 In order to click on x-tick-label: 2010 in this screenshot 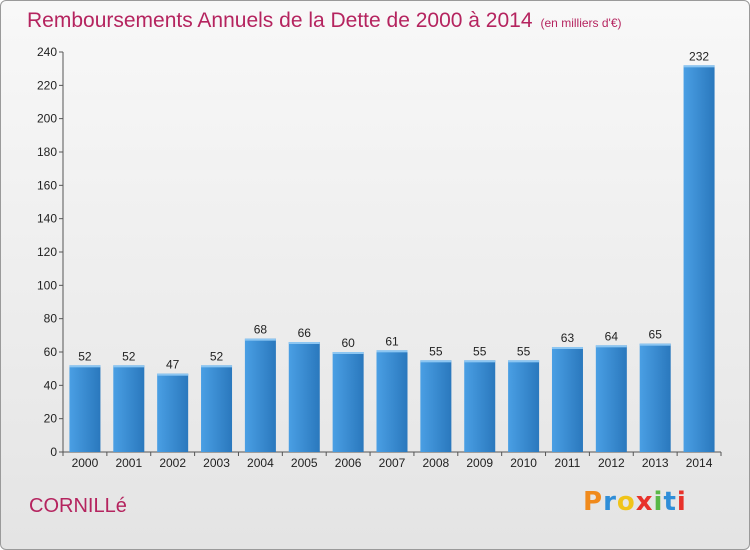, I will do `click(523, 463)`.